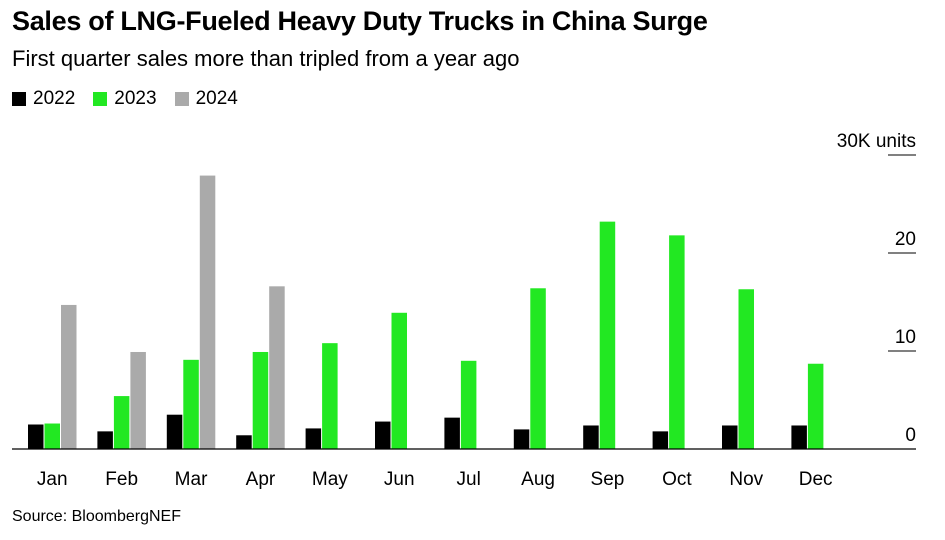  Describe the element at coordinates (399, 479) in the screenshot. I see `x-tick-label-jun: Jun` at that location.